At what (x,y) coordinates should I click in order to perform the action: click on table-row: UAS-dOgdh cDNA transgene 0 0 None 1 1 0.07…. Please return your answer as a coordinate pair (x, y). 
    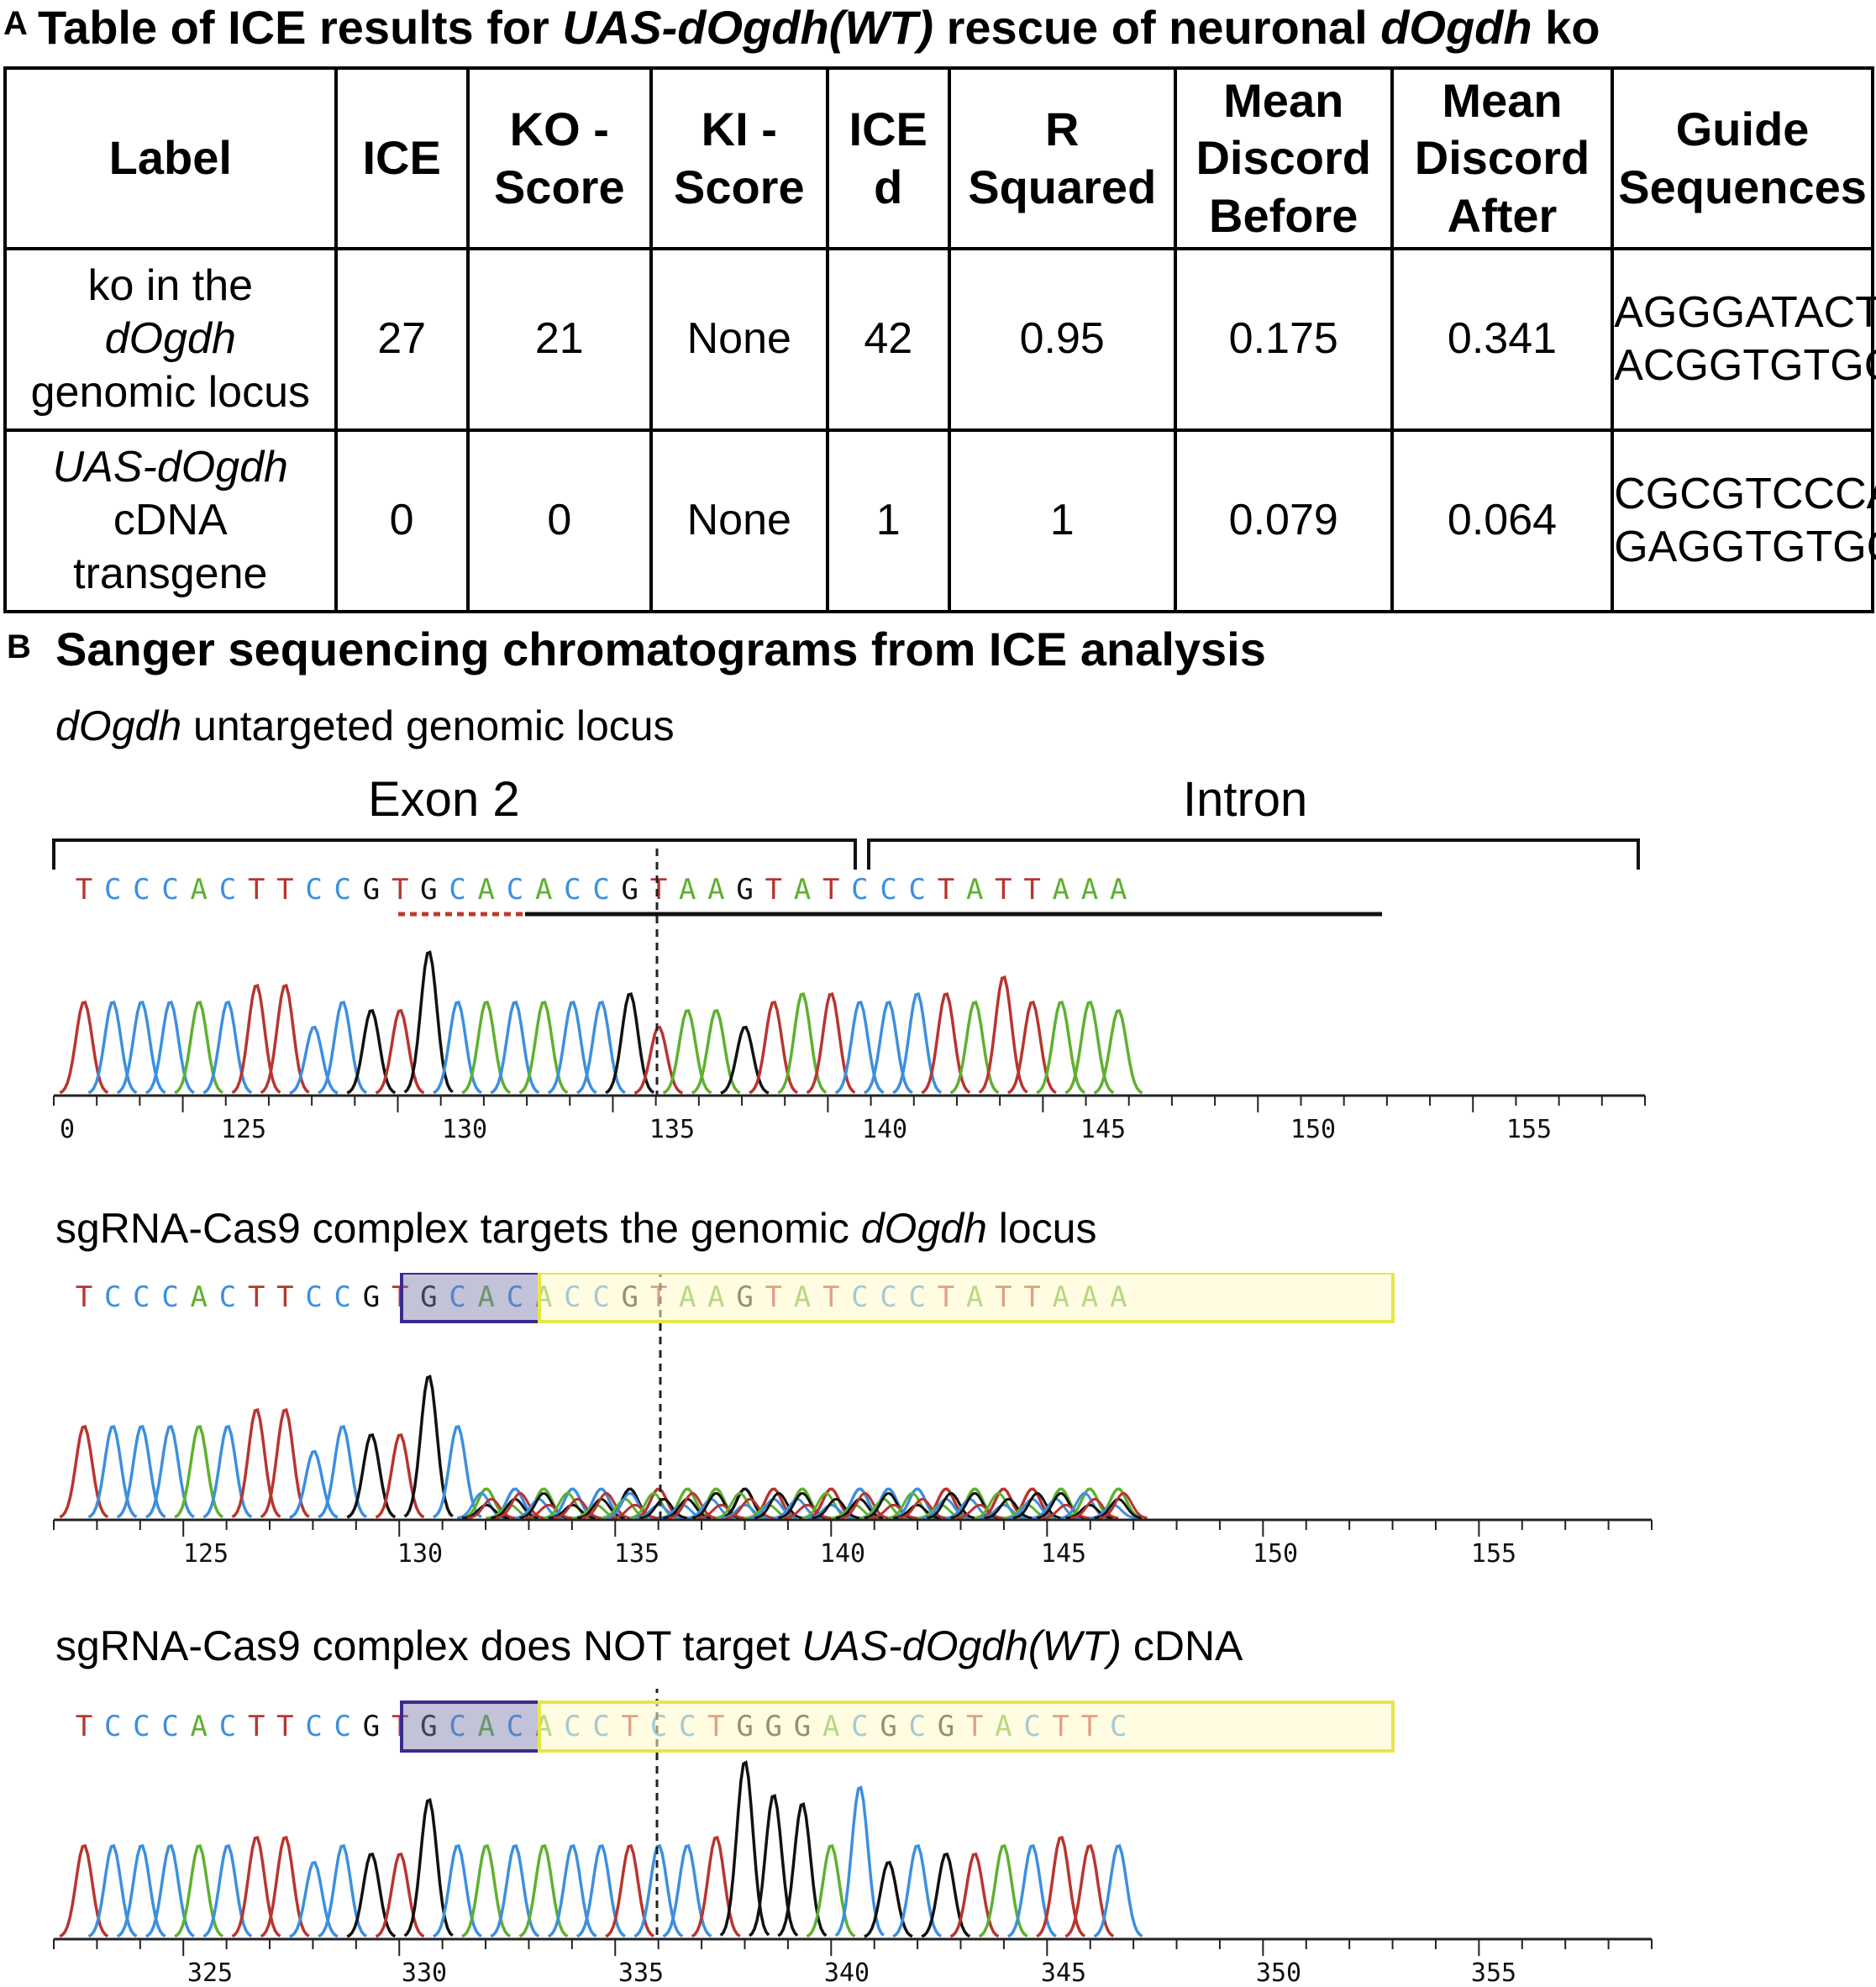
    Looking at the image, I should click on (940, 520).